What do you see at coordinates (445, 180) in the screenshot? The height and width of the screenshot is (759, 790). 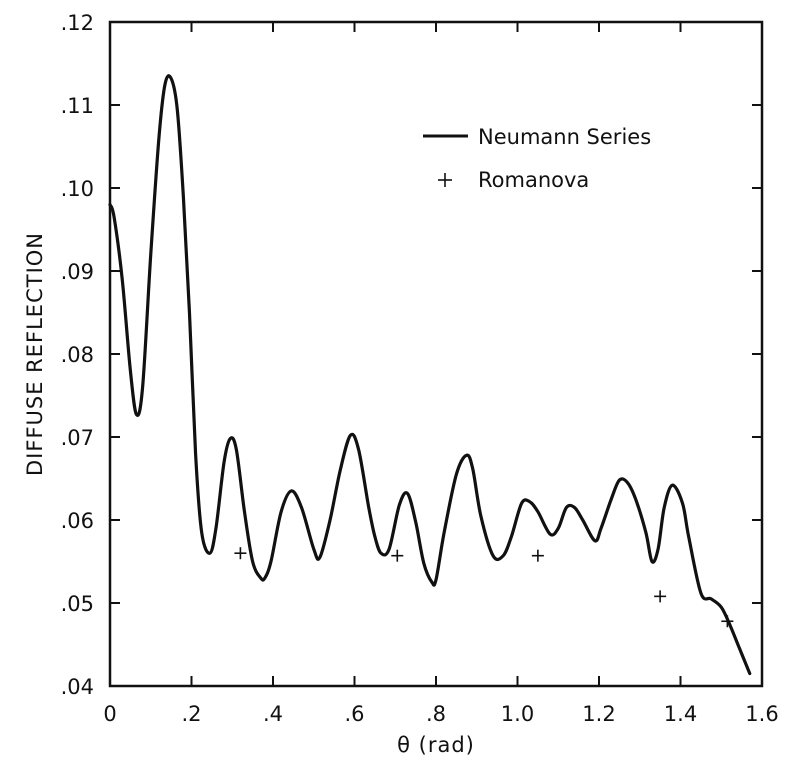 I see `legend-plus-marker` at bounding box center [445, 180].